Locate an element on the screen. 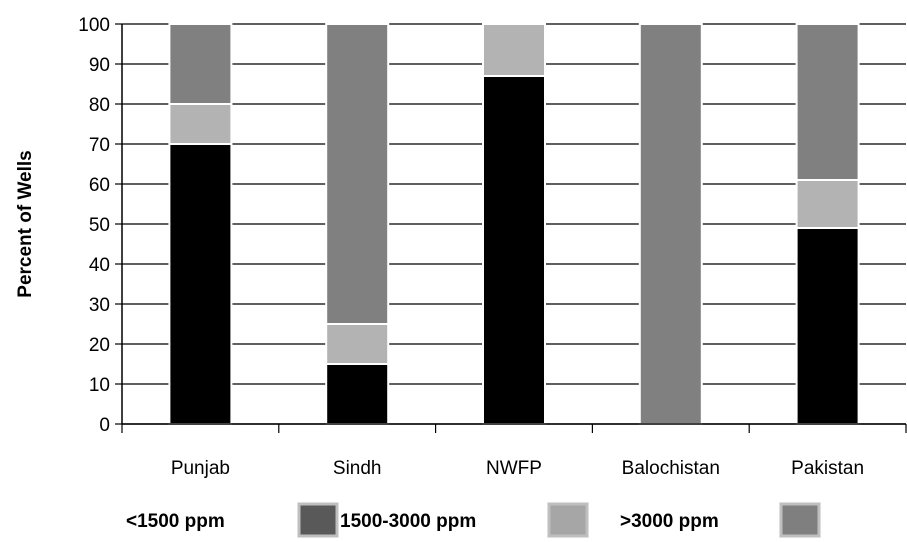 Image resolution: width=907 pixels, height=542 pixels. y-axis-label: Percent of Wells is located at coordinates (25, 223).